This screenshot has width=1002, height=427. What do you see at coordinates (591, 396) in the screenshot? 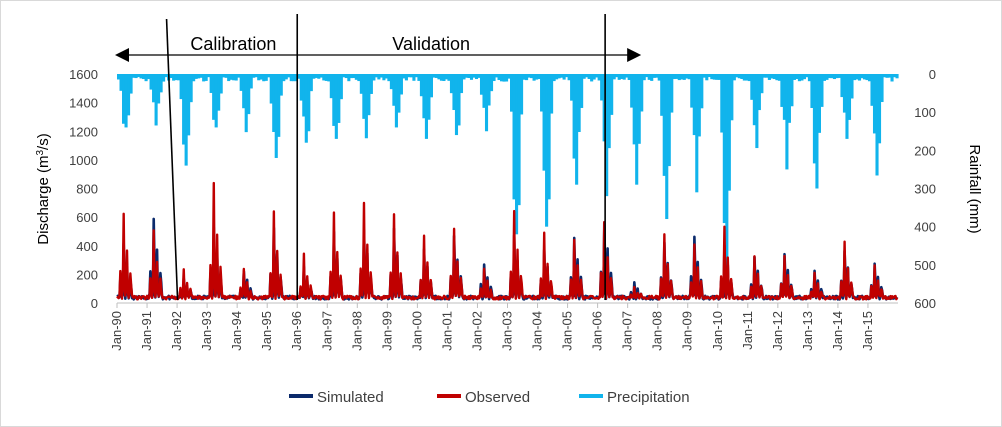
I see `legend-swatch-precipitation` at bounding box center [591, 396].